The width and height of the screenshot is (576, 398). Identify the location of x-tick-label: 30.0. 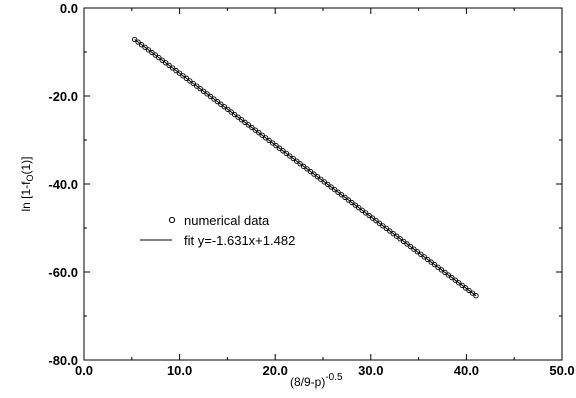
(370, 370).